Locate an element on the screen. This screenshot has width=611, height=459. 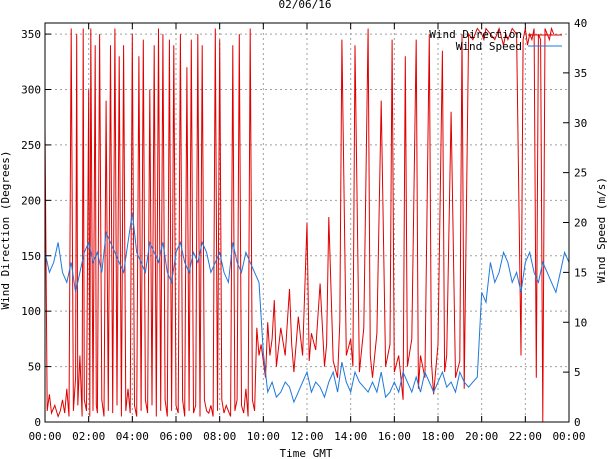
x-tick-label: 14:00 is located at coordinates (350, 436).